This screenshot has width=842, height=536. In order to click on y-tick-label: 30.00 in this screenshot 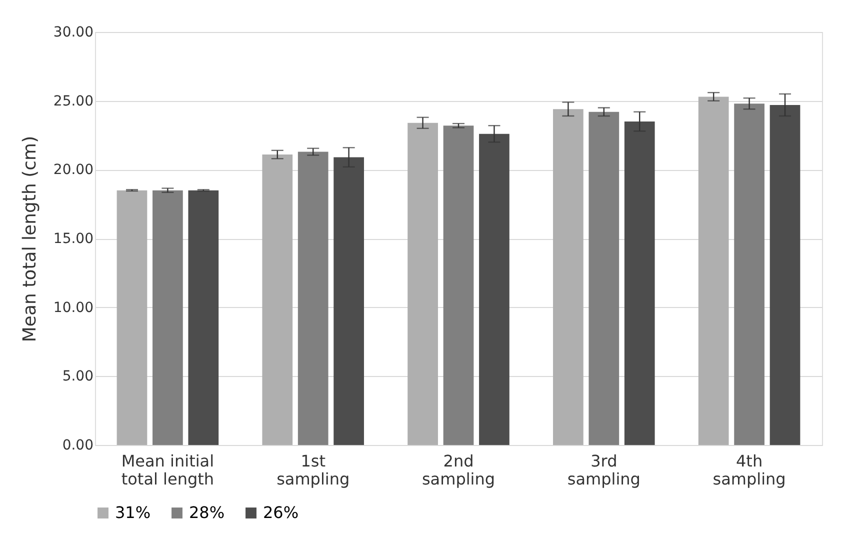, I will do `click(73, 32)`.